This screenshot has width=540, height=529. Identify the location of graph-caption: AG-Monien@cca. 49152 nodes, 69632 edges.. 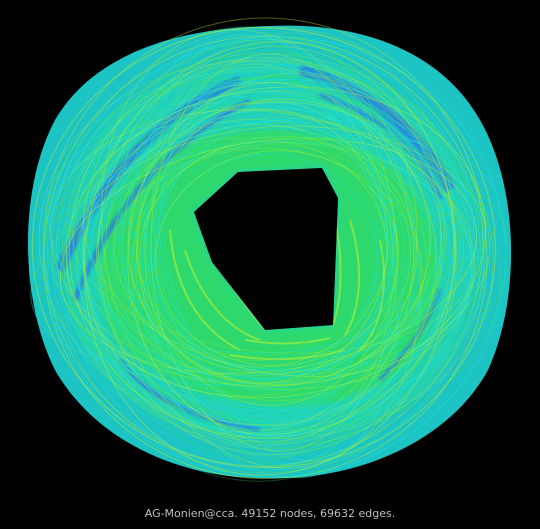
(270, 513).